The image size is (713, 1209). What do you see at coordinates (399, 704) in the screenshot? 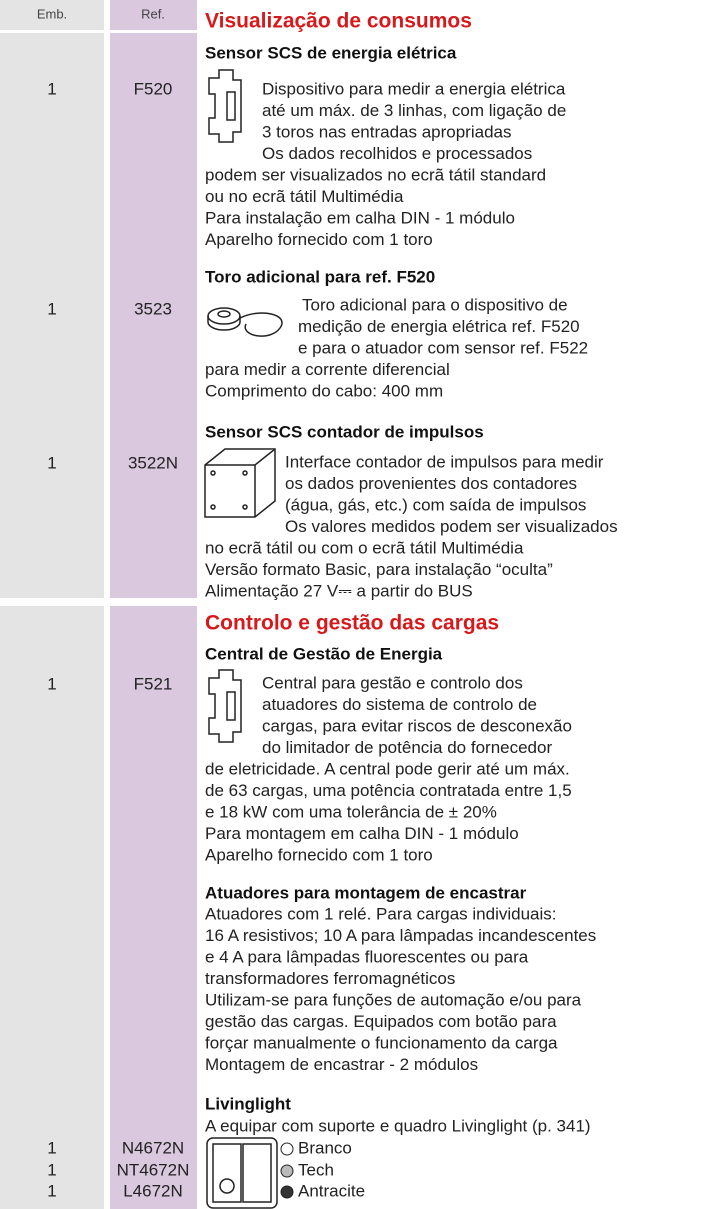
I see `description-line: atuadores do sistema de controlo de` at bounding box center [399, 704].